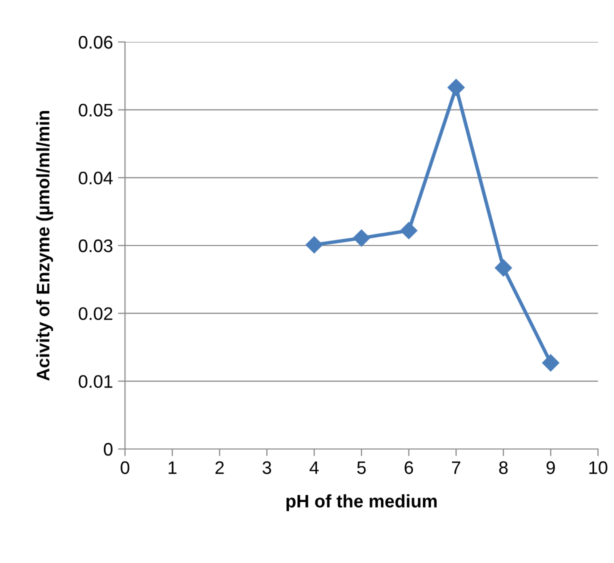 The image size is (614, 563). I want to click on y-tick-label: 0.06, so click(95, 42).